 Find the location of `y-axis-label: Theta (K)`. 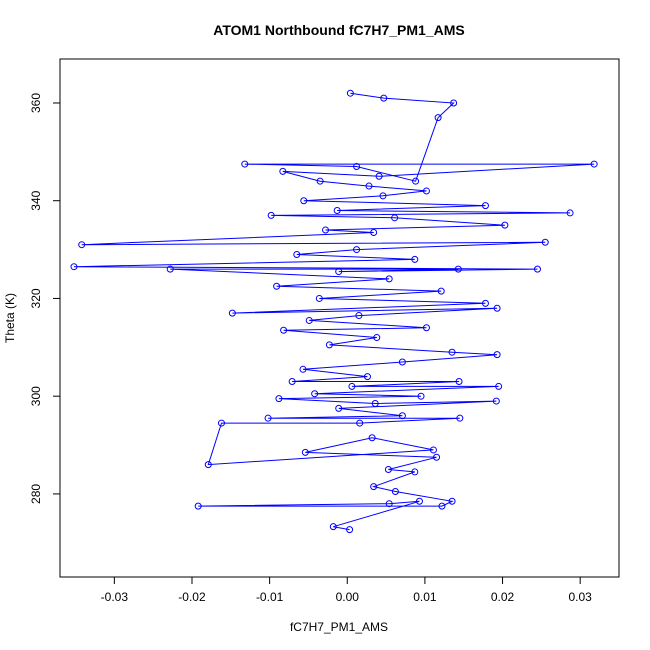

y-axis-label: Theta (K) is located at coordinates (10, 318).